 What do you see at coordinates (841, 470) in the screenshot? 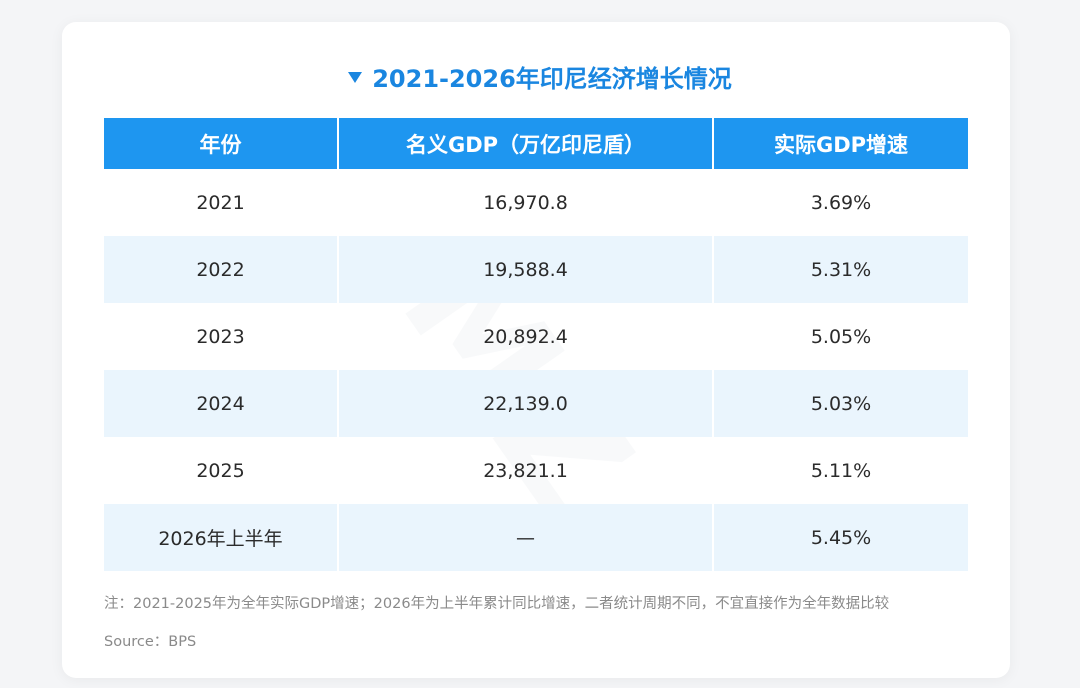
I see `cell-real-growth: 5.11%` at bounding box center [841, 470].